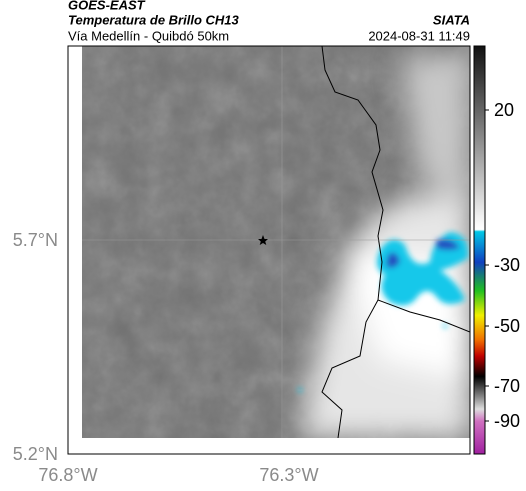  What do you see at coordinates (507, 386) in the screenshot?
I see `colorbar-label: -70` at bounding box center [507, 386].